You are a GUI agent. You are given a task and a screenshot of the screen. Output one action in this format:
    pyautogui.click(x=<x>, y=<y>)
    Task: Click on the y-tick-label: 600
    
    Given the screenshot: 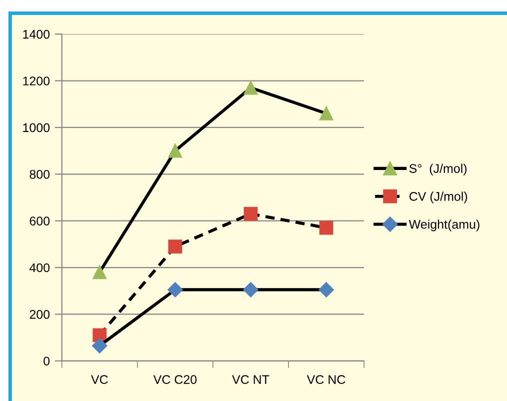 What is the action you would take?
    pyautogui.click(x=40, y=221)
    